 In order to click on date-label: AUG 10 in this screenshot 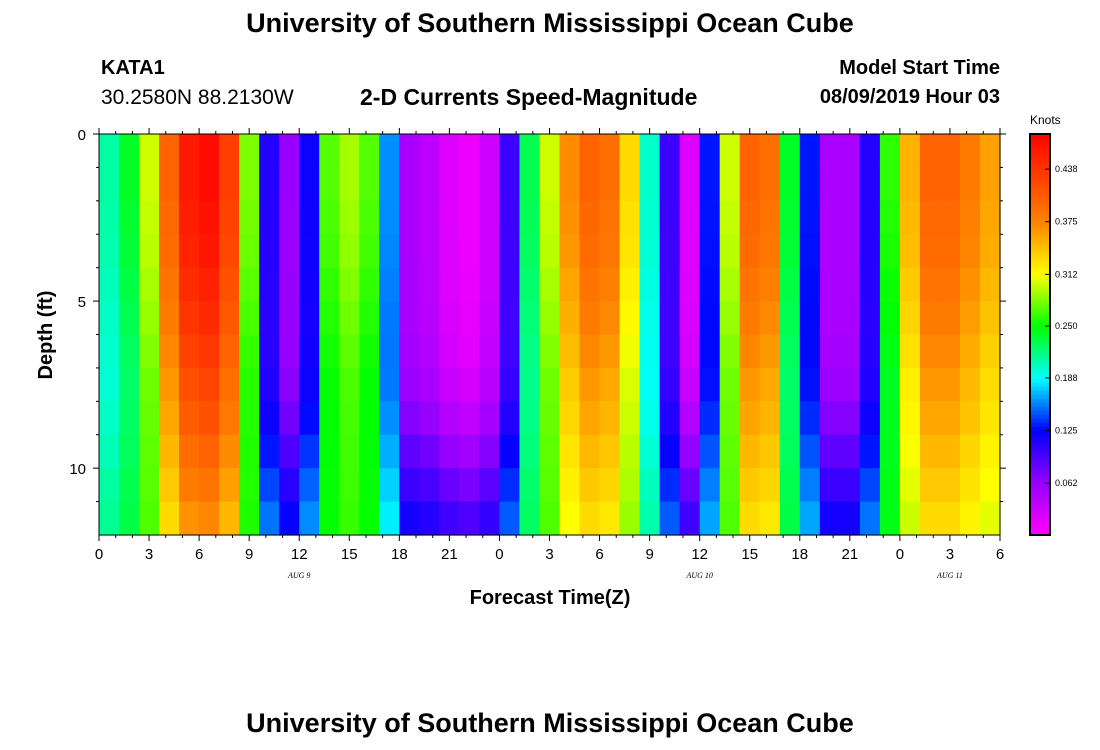, I will do `click(698, 575)`.